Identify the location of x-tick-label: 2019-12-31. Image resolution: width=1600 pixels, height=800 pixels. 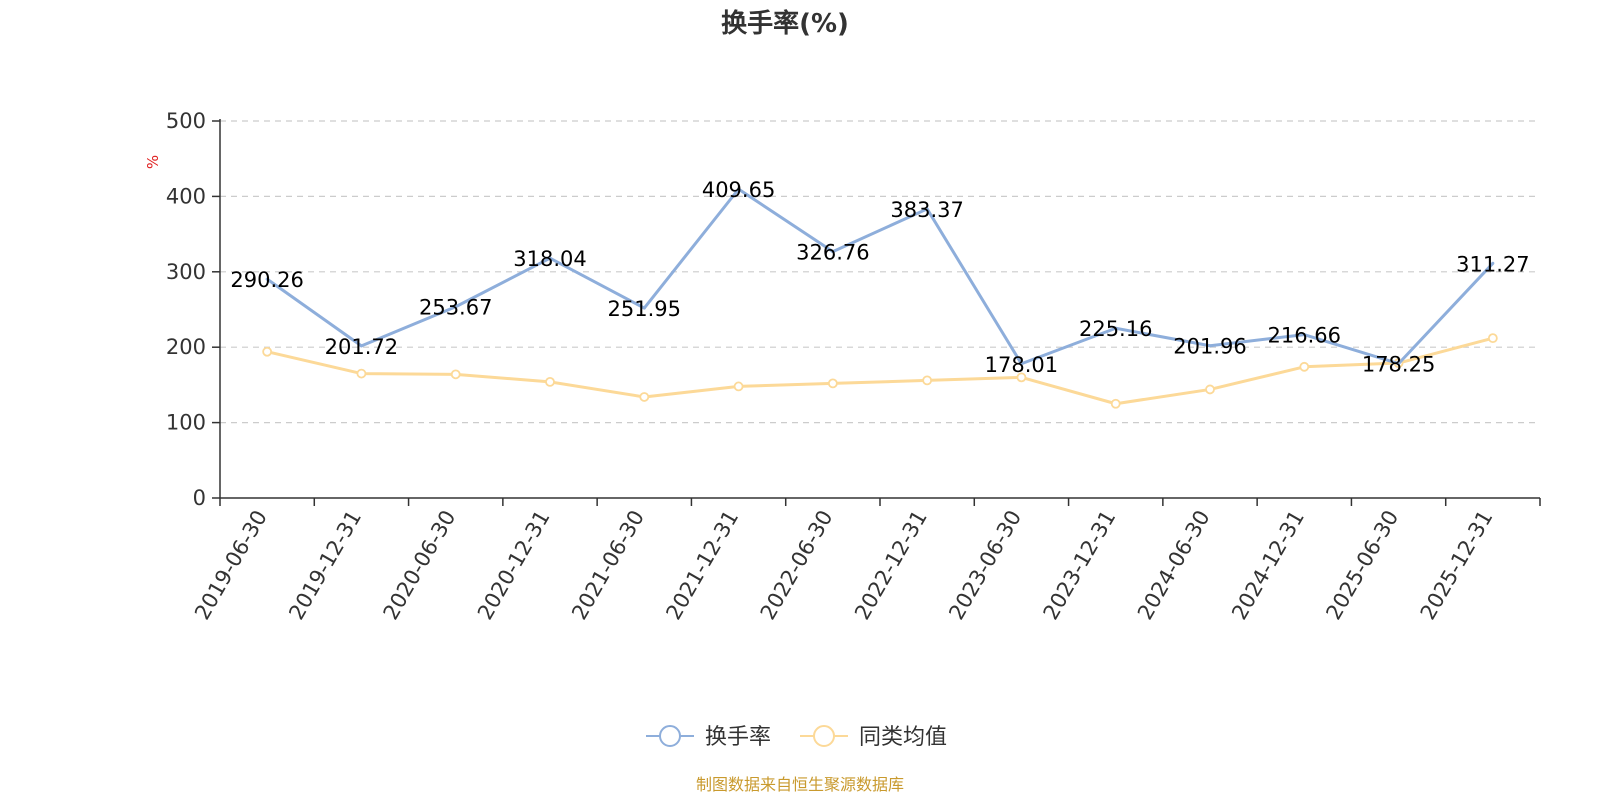
(325, 565).